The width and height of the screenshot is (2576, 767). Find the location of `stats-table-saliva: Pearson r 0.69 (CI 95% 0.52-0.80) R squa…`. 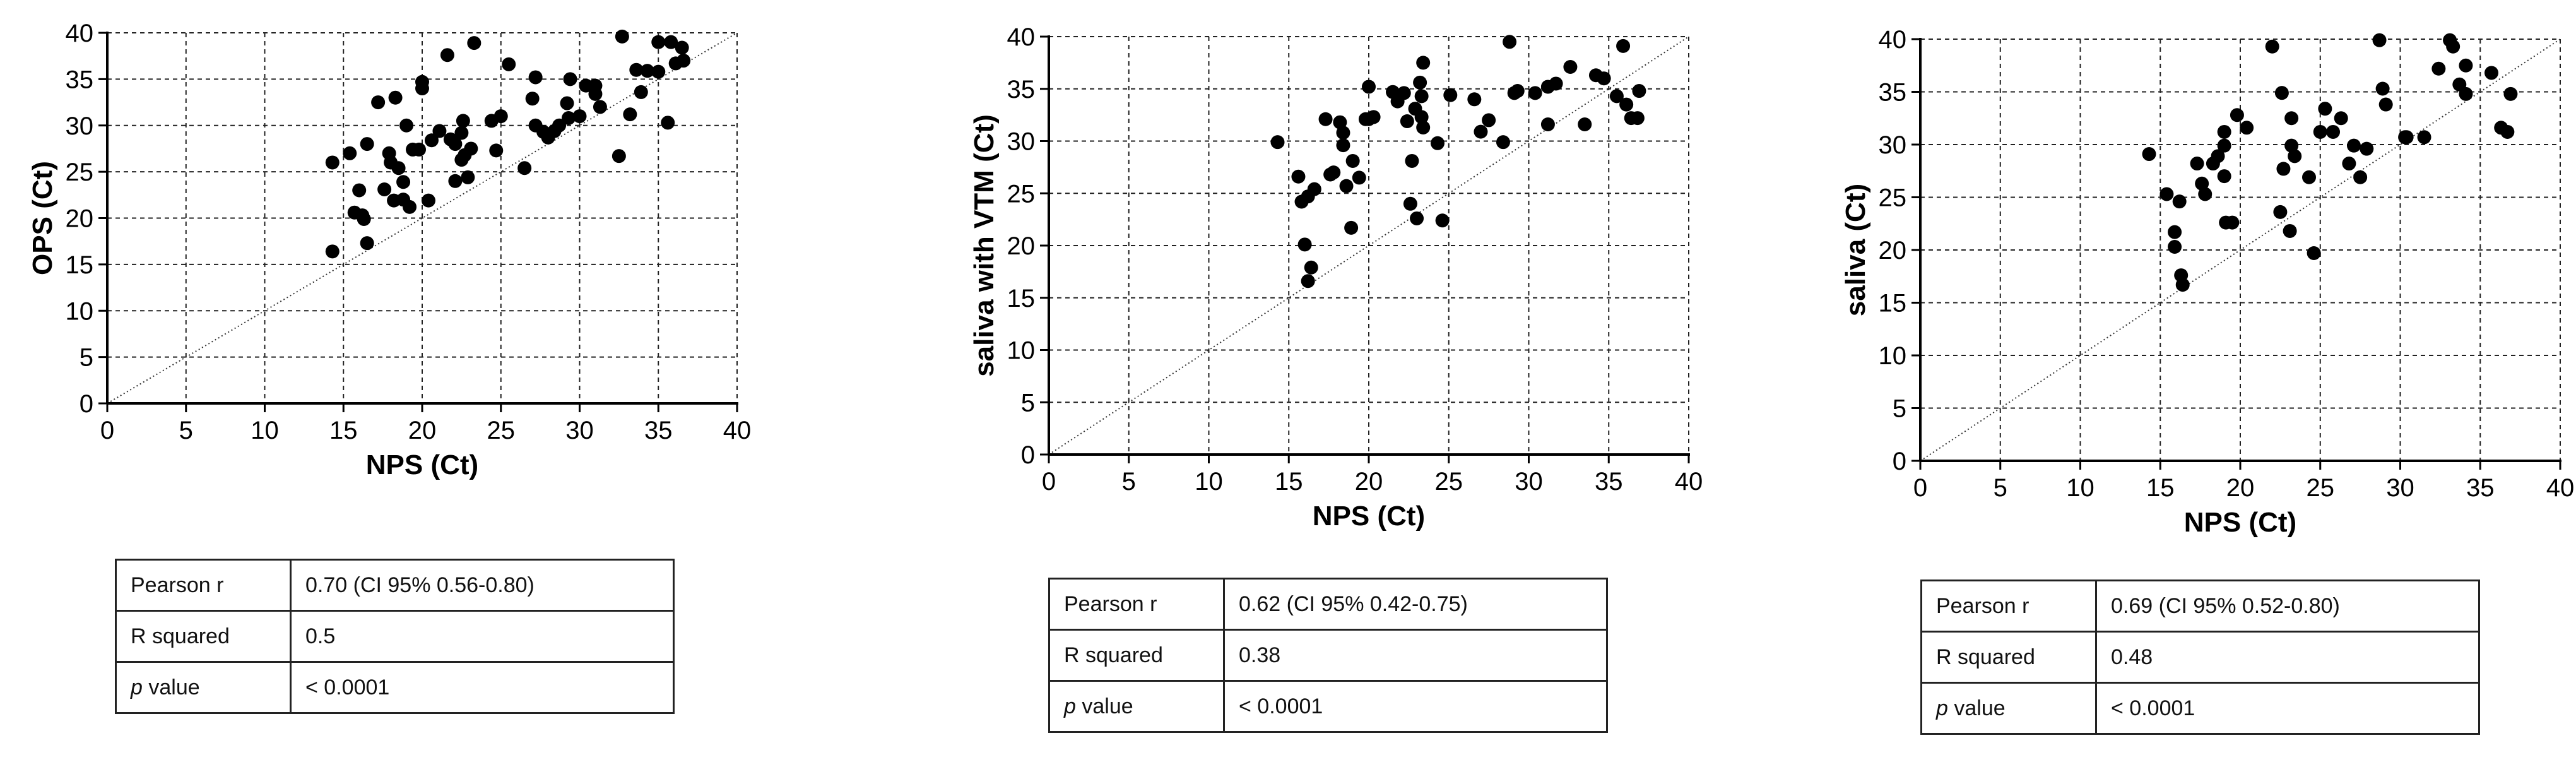

stats-table-saliva: Pearson r 0.69 (CI 95% 0.52-0.80) R squa… is located at coordinates (2200, 657).